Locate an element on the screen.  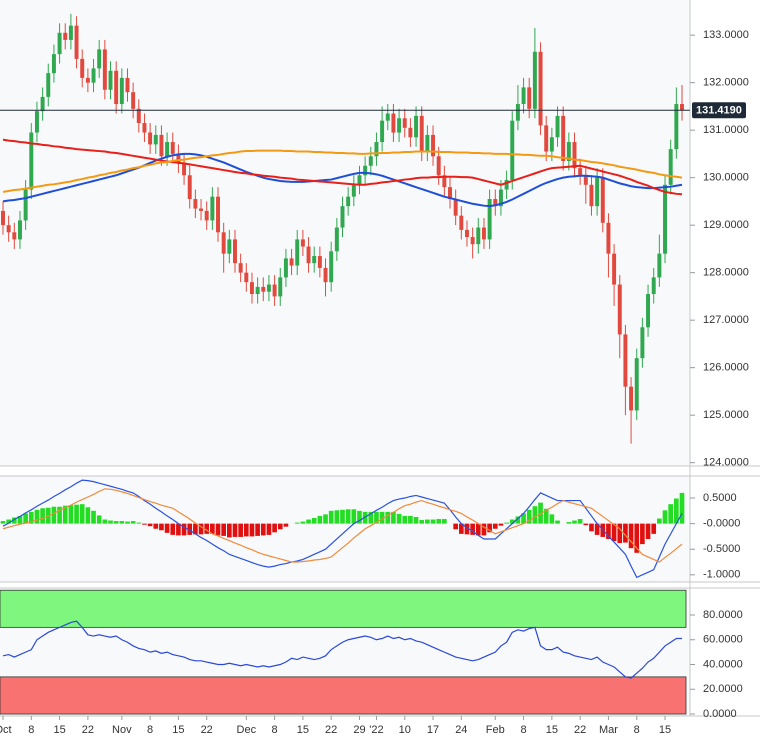
x-tick-label: Feb is located at coordinates (495, 730).